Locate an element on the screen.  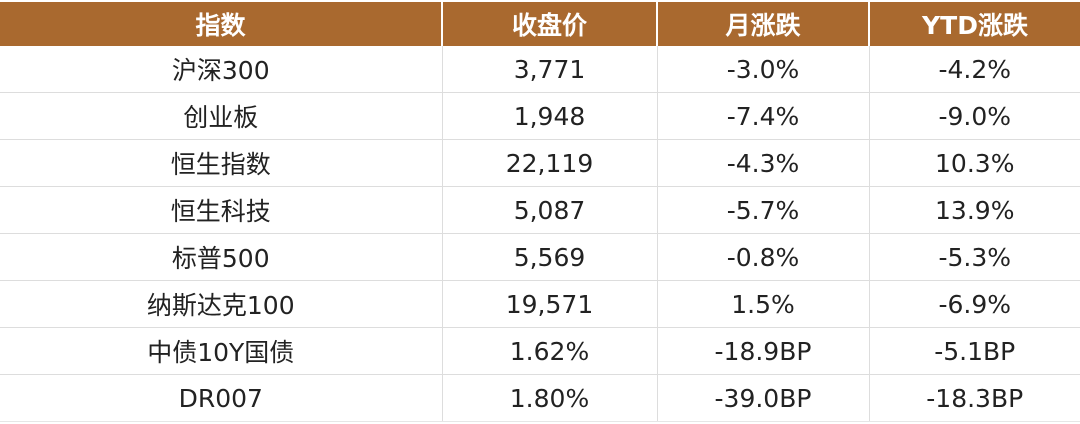
table-row: 中债10Y国债 1.62% -18.9BP -5.1BP is located at coordinates (540, 351).